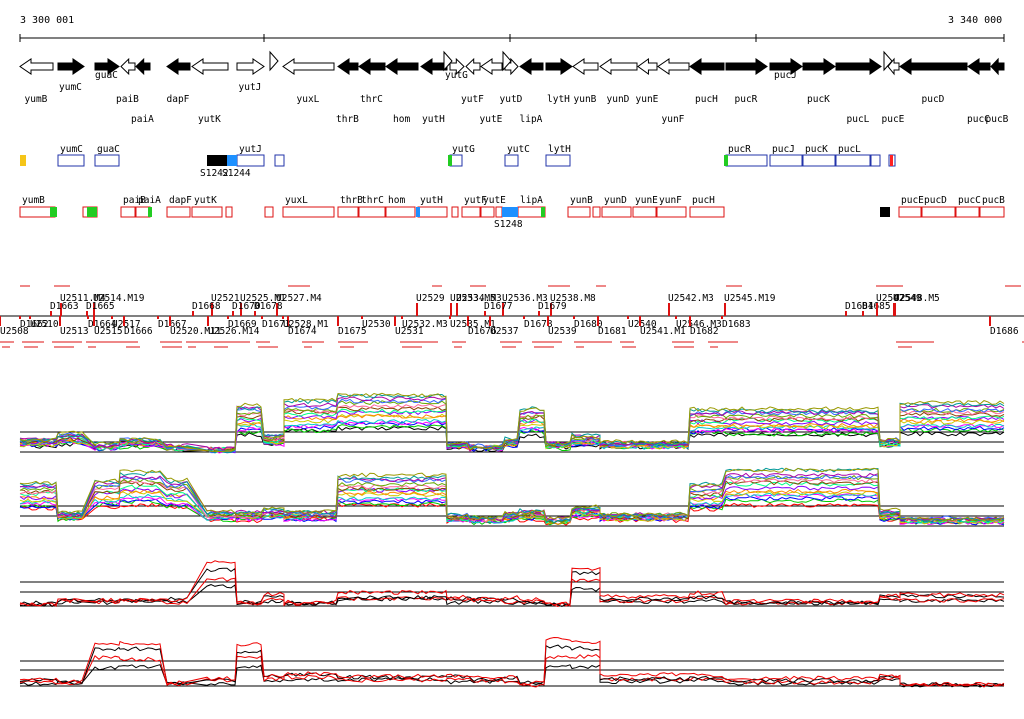  Describe the element at coordinates (917, 298) in the screenshot. I see `feature-label: U2548.M5` at that location.